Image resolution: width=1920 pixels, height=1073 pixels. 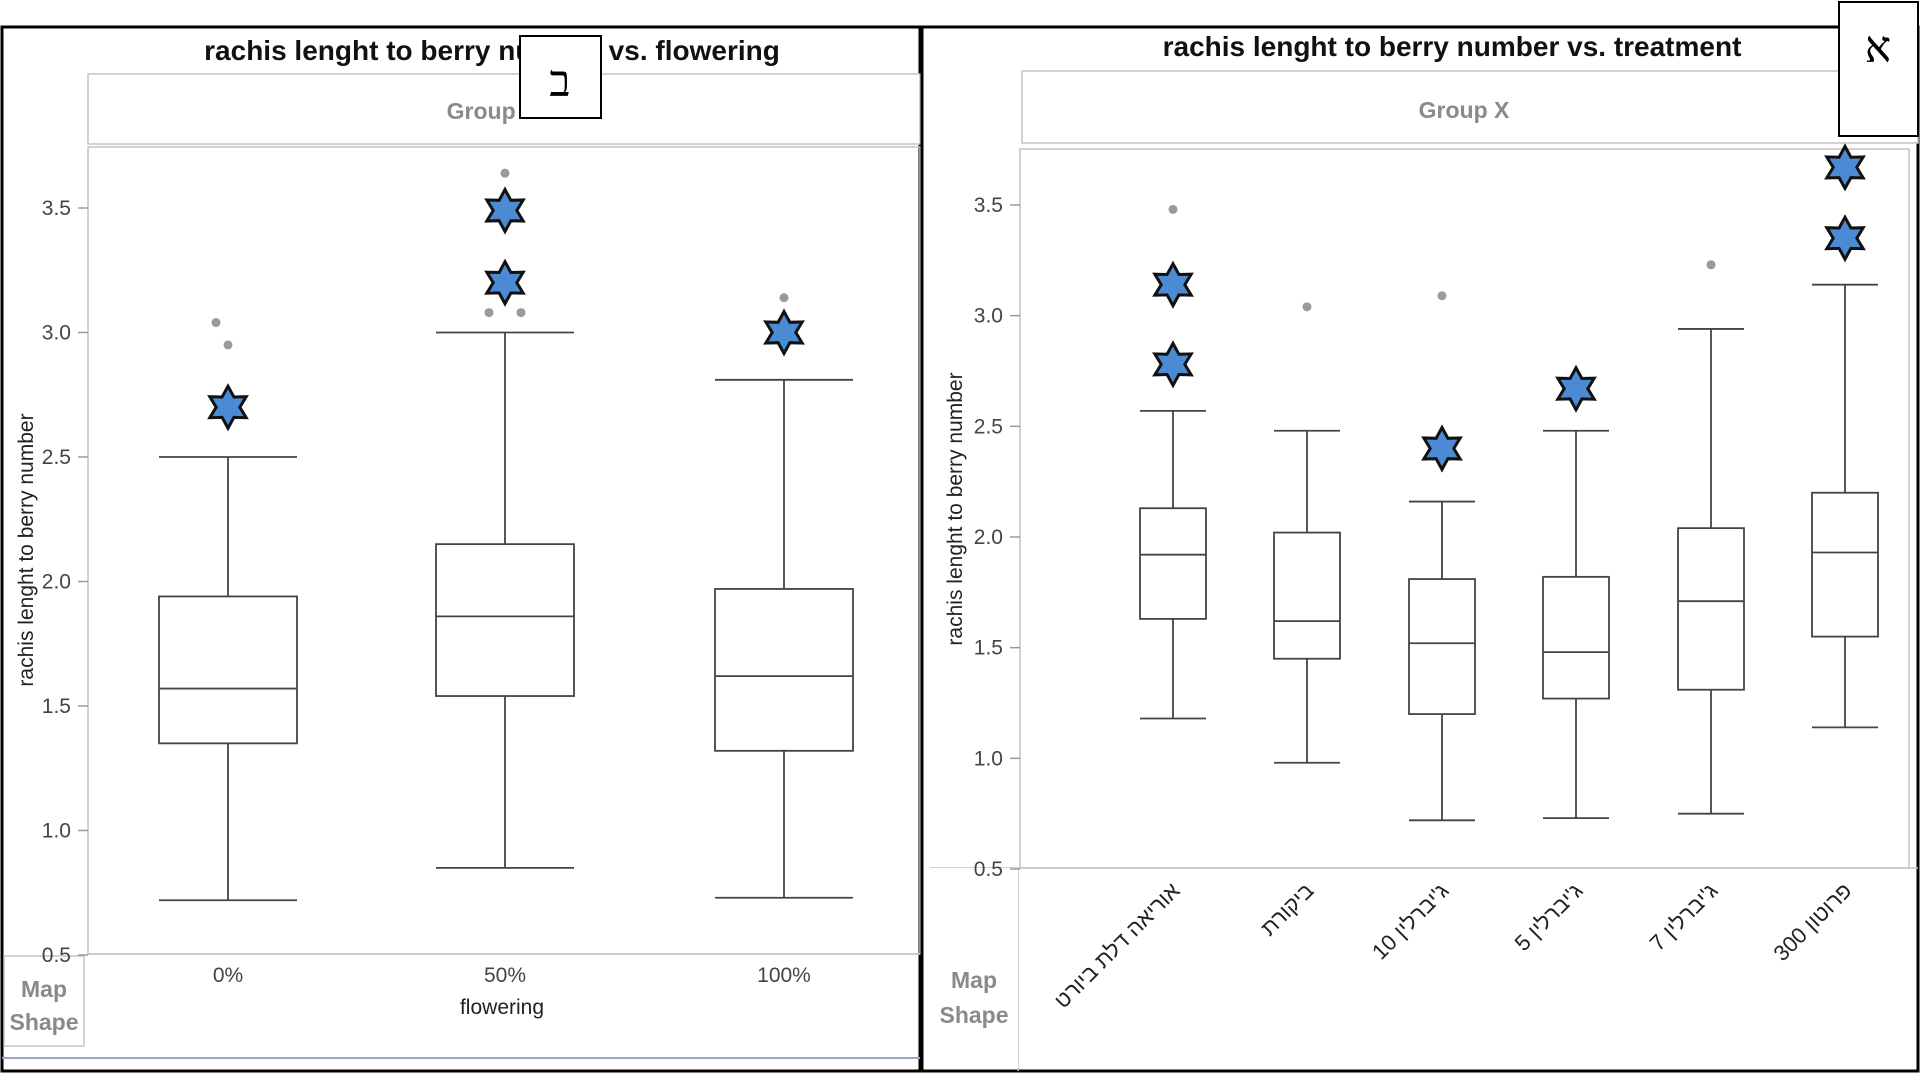 I want to click on left-x-category-label: 100%, so click(x=784, y=975).